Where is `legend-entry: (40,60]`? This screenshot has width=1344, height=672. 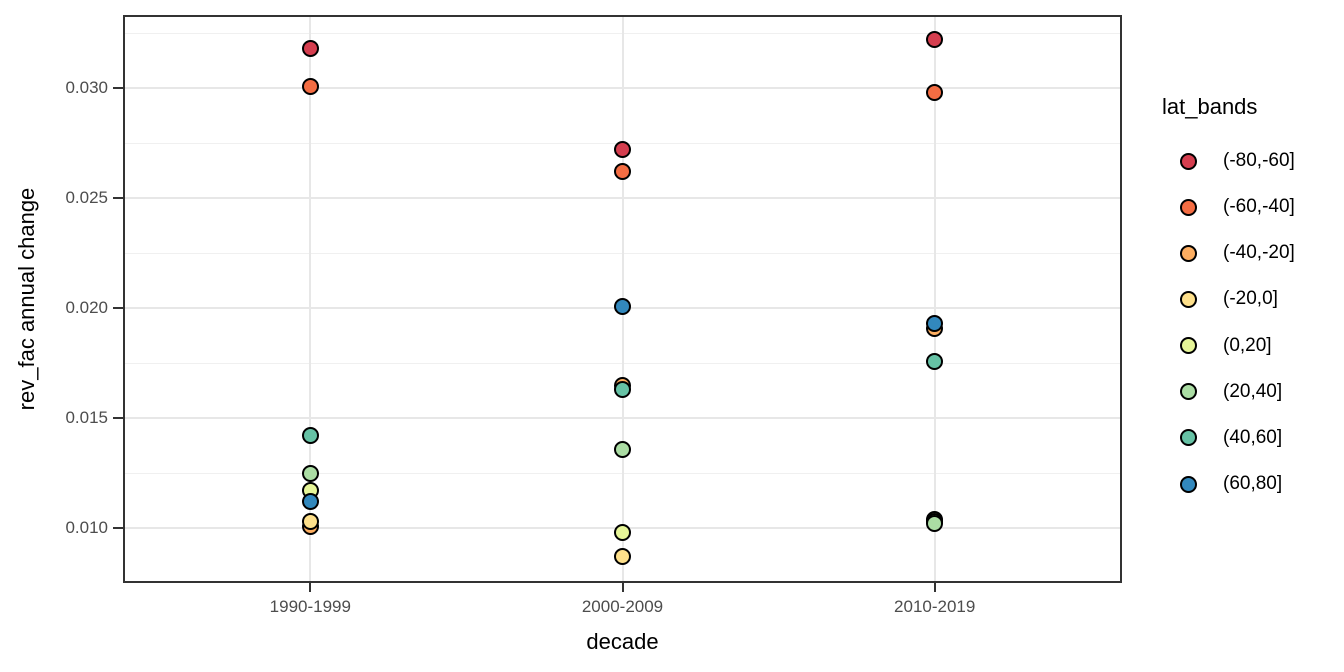
legend-entry: (40,60] is located at coordinates (1231, 438).